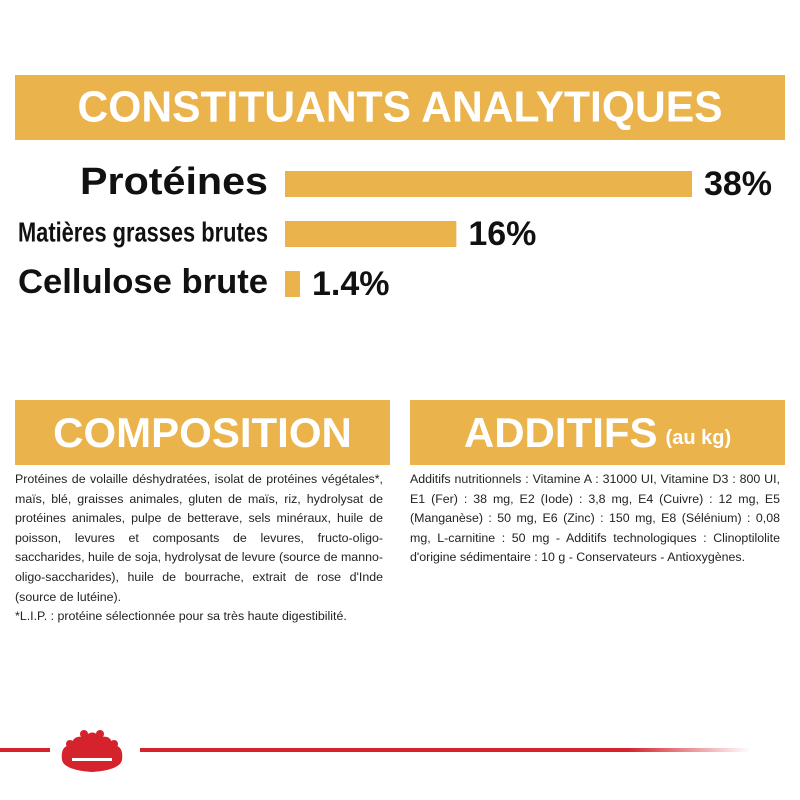 Image resolution: width=800 pixels, height=800 pixels. I want to click on composition-banner: COMPOSITION, so click(202, 432).